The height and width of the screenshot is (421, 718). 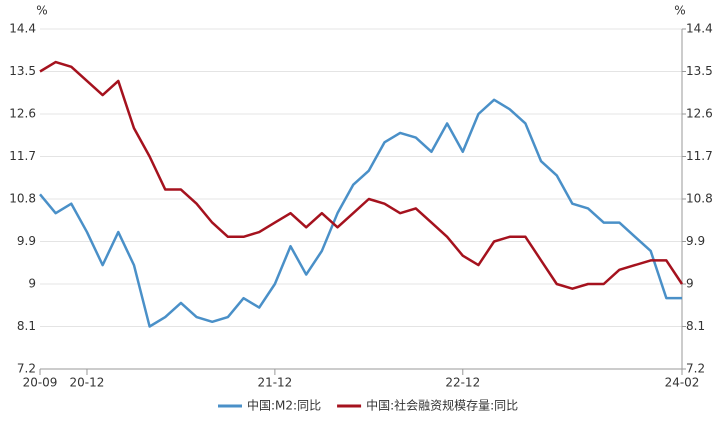 I want to click on x-tick-label: 20-09, so click(x=40, y=383).